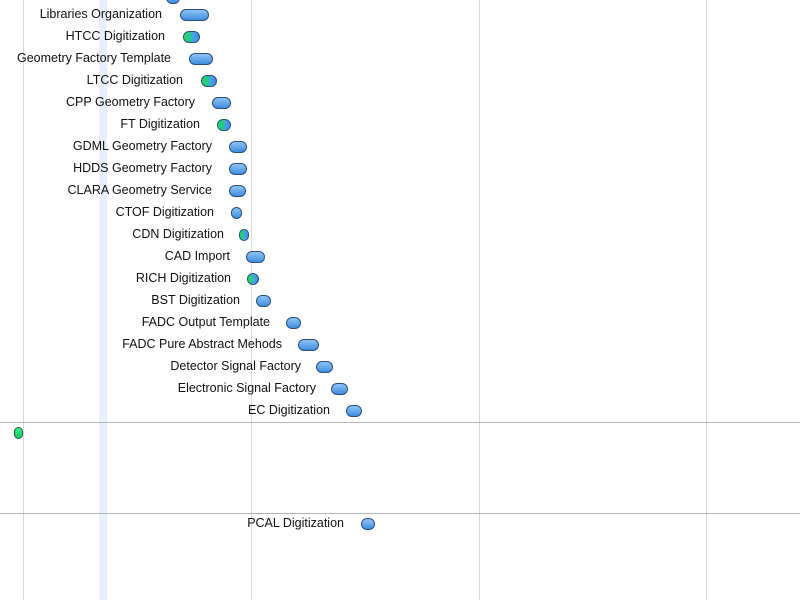  What do you see at coordinates (295, 523) in the screenshot?
I see `task-label-pcal-digitization: PCAL Digitization` at bounding box center [295, 523].